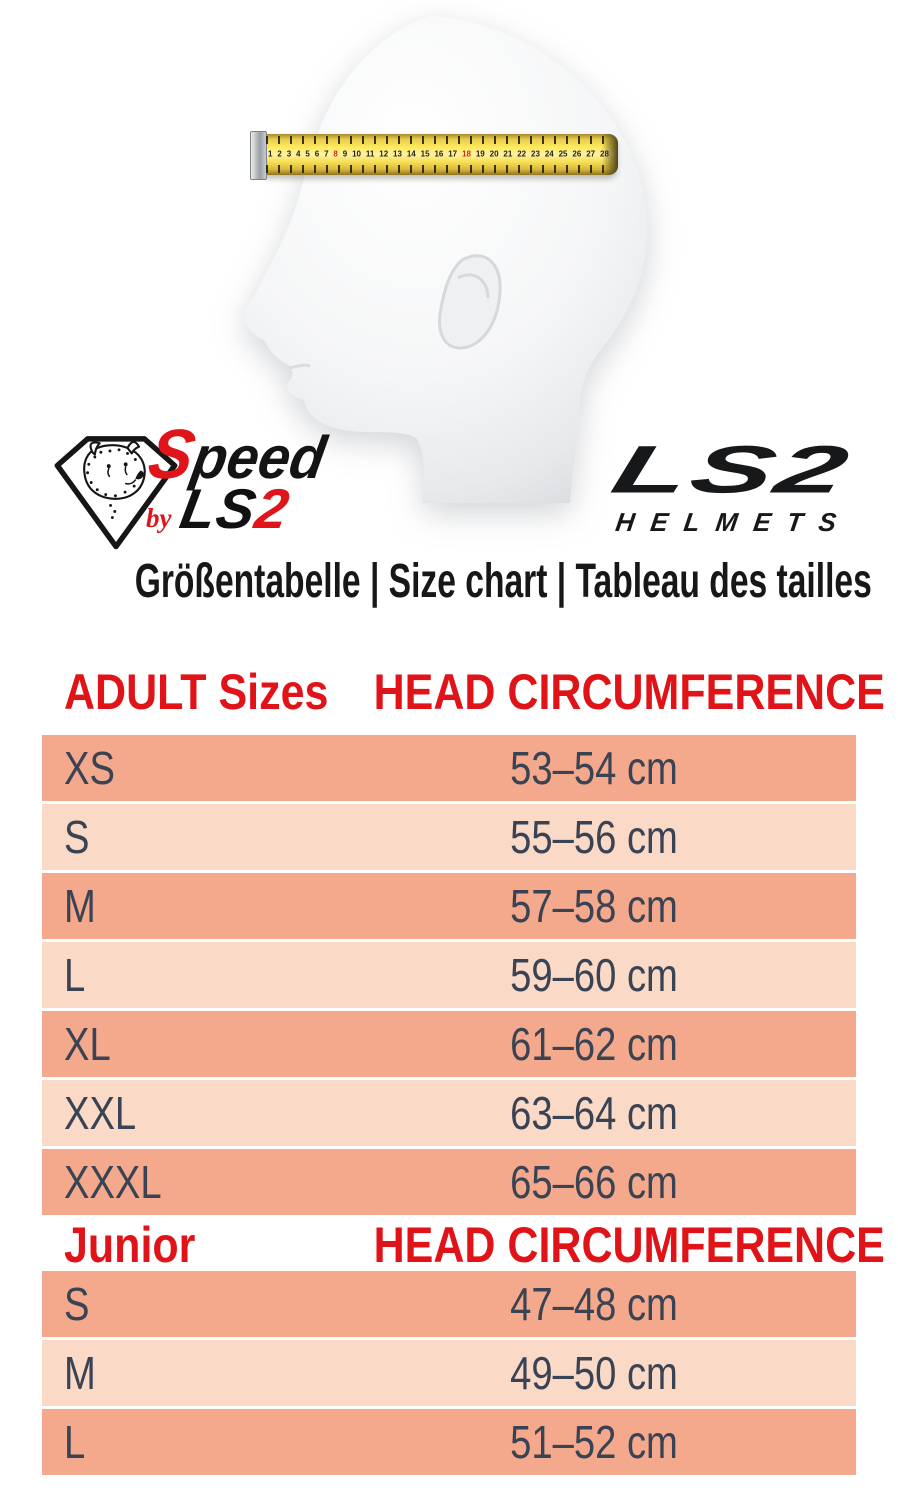 The width and height of the screenshot is (898, 1500). I want to click on ls2-helmets-logo: LS2 HELMETS, so click(730, 488).